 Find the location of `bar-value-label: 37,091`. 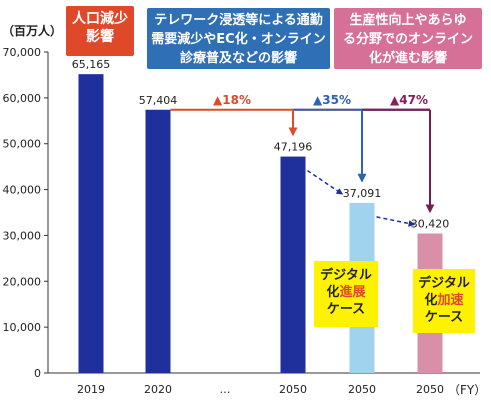

bar-value-label: 37,091 is located at coordinates (362, 193).